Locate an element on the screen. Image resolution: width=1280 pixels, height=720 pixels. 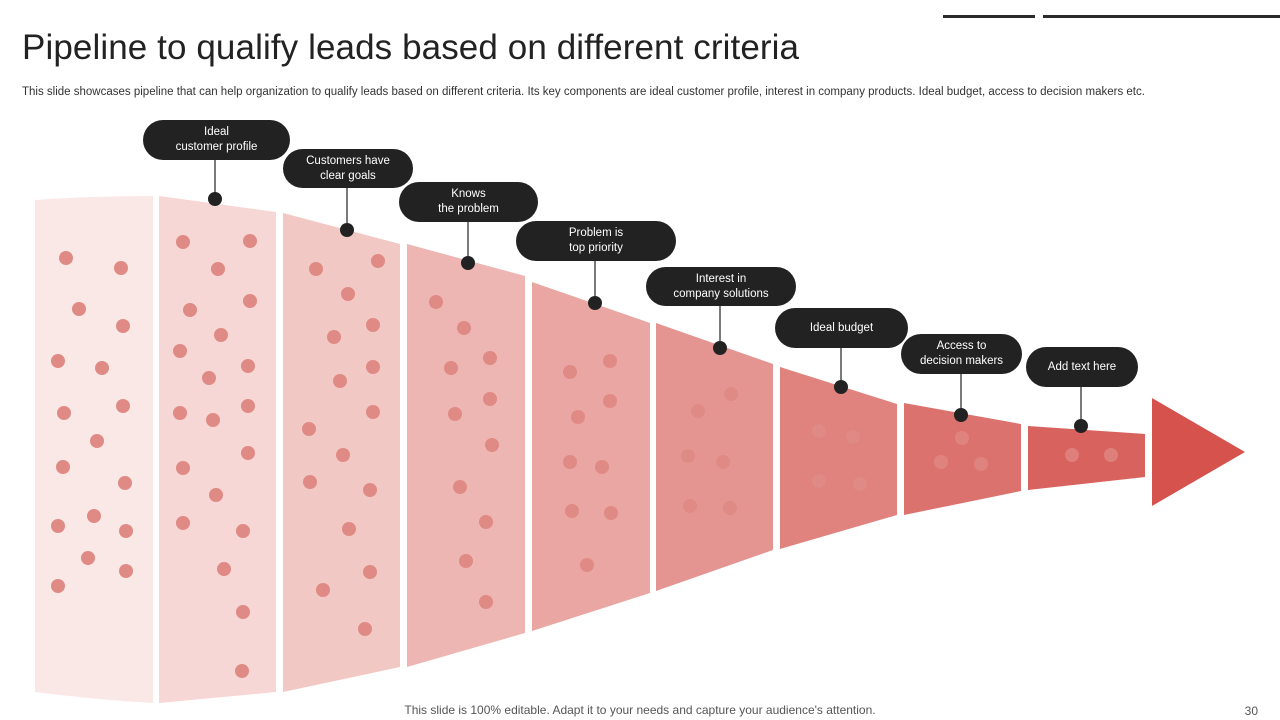
stage-label-2: Customers have clear goals is located at coordinates (348, 168).